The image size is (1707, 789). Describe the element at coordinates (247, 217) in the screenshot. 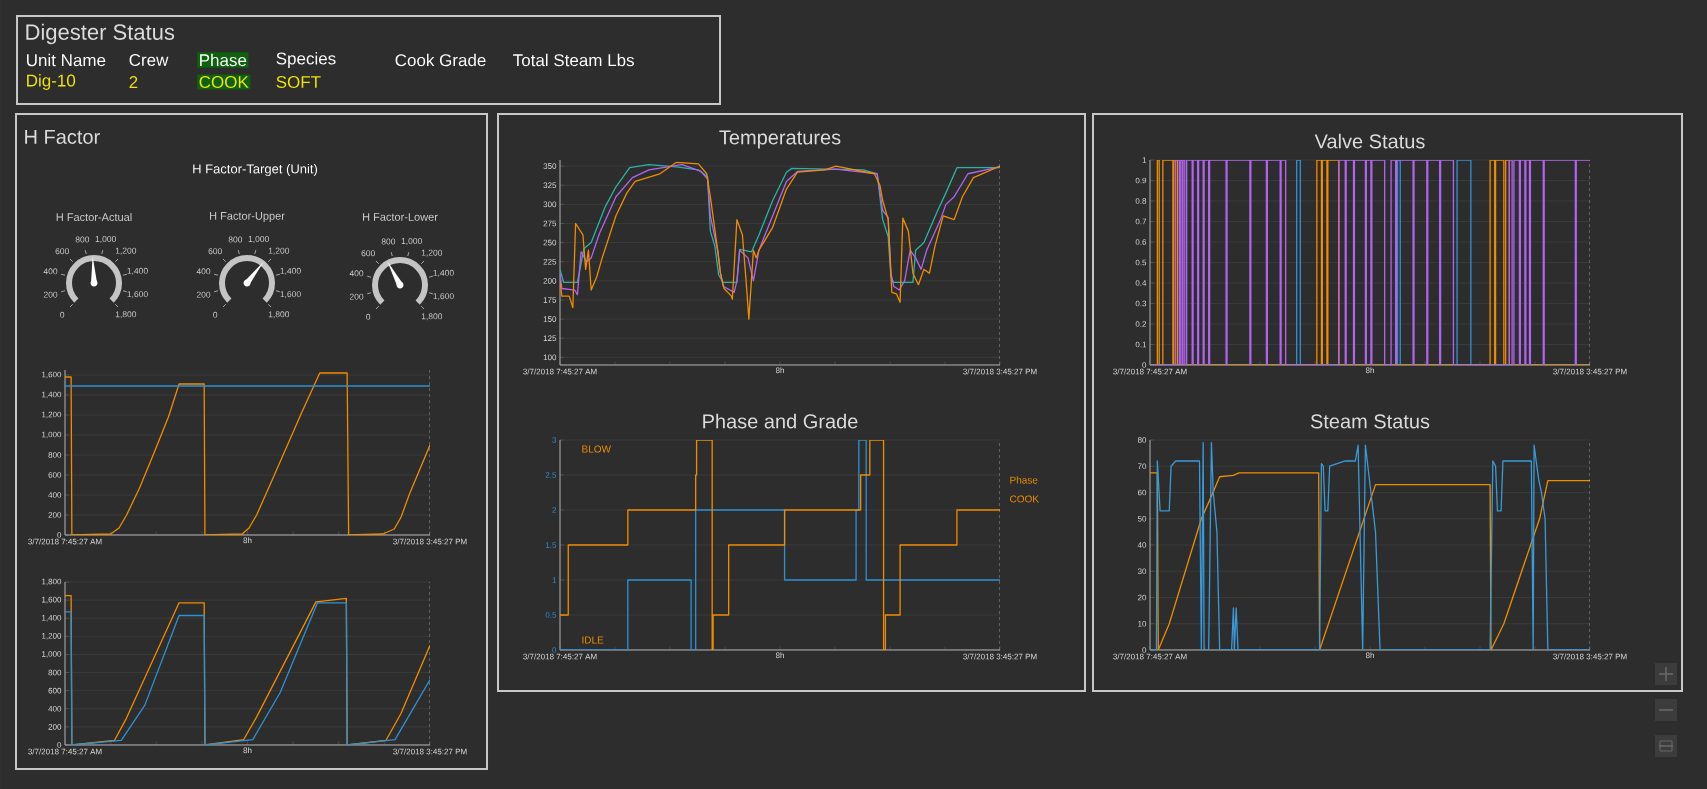

I see `text: H Factor-Upper` at that location.